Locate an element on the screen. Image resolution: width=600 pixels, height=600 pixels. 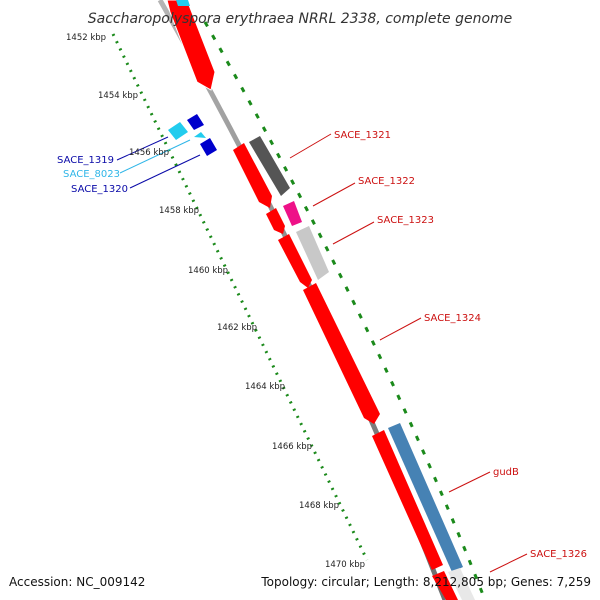
tick-label: 1470 kbp is located at coordinates (345, 565).